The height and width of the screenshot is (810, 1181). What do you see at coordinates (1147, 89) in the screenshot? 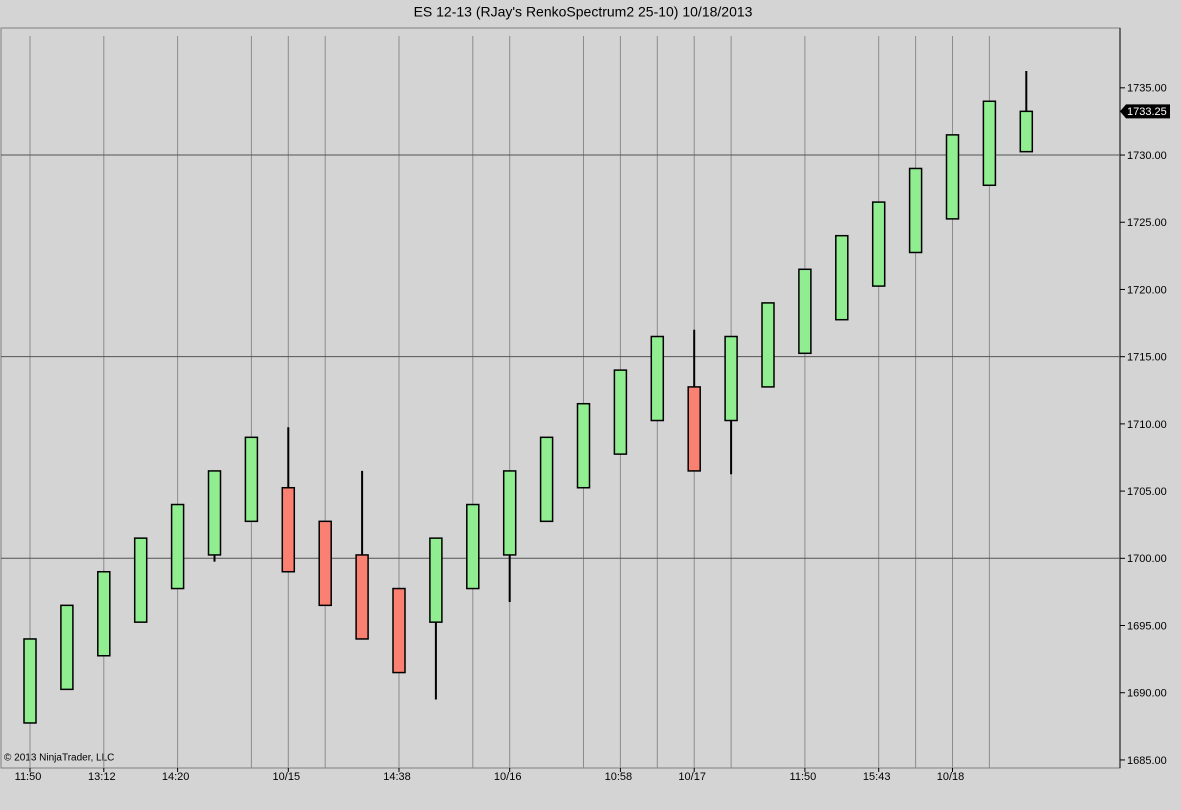
I see `y-tick-label: 1735.00` at bounding box center [1147, 89].